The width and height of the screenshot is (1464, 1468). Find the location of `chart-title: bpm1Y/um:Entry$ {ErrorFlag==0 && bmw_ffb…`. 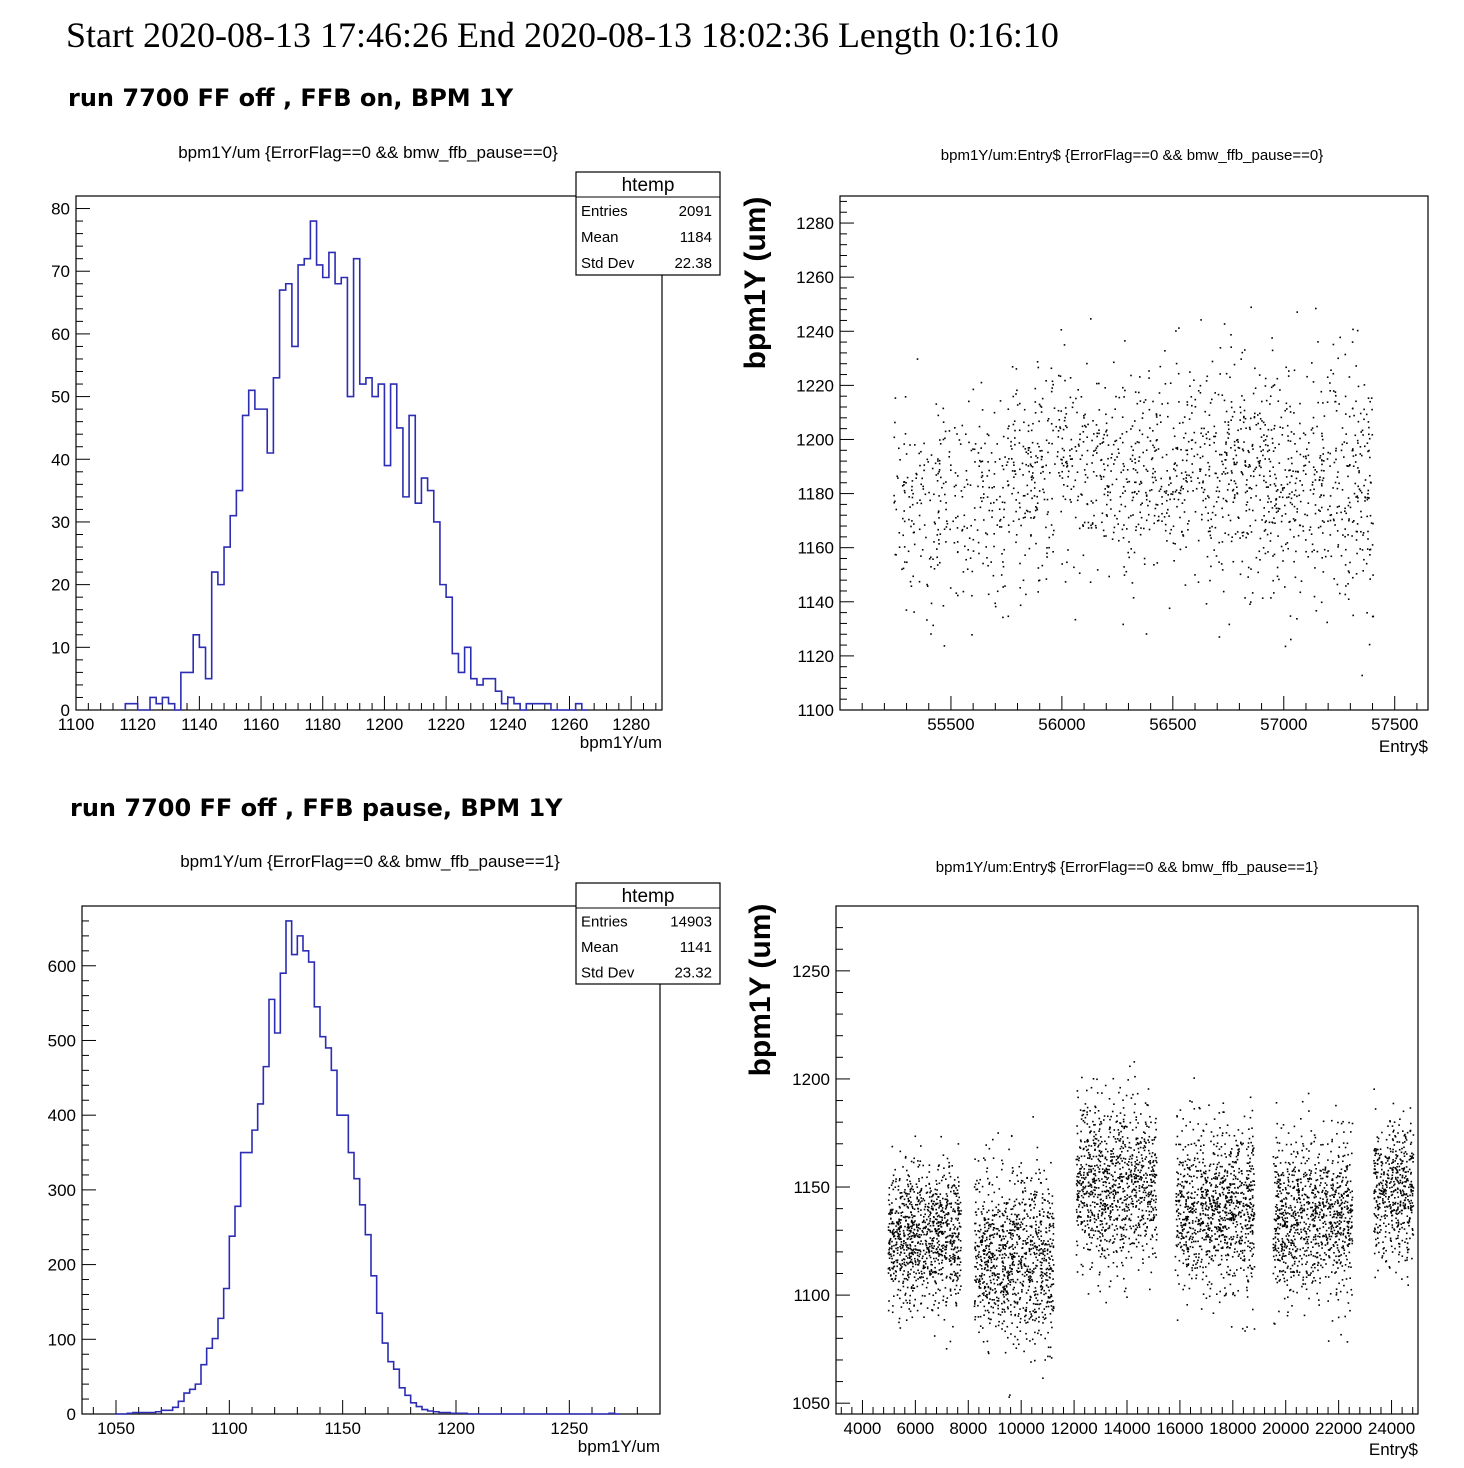

chart-title: bpm1Y/um:Entry$ {ErrorFlag==0 && bmw_ffb… is located at coordinates (1132, 155).